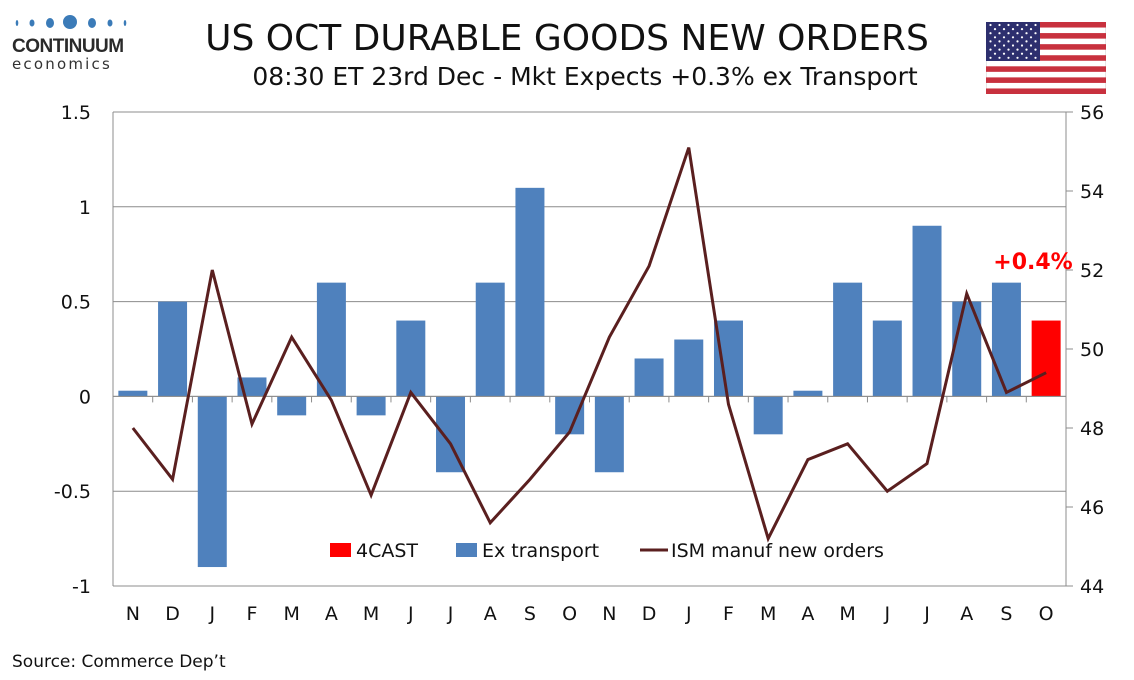 The height and width of the screenshot is (680, 1134). Describe the element at coordinates (85, 397) in the screenshot. I see `left-tick-label: 0` at that location.